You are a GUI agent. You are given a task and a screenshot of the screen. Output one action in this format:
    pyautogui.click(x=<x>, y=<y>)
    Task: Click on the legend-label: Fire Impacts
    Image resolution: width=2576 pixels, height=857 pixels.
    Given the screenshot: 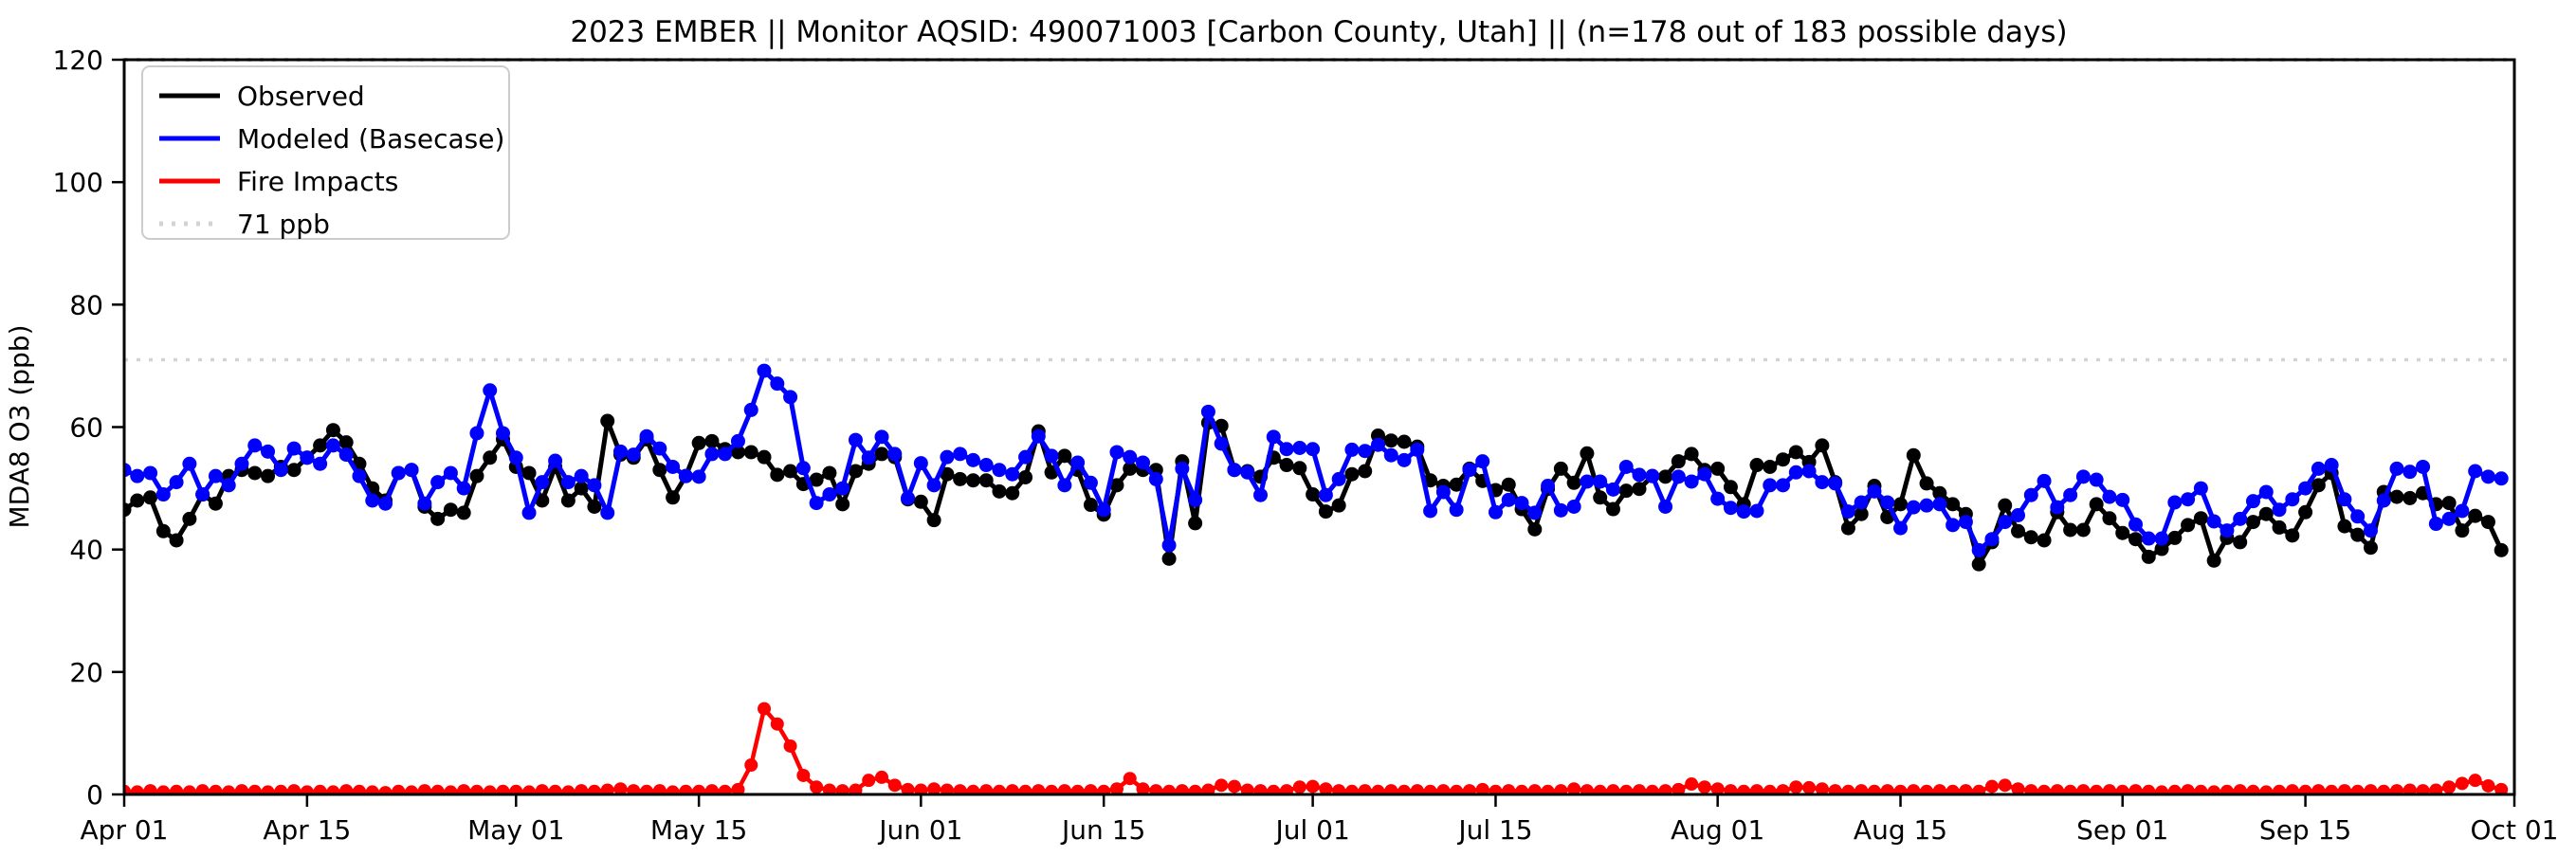 What is the action you would take?
    pyautogui.click(x=317, y=182)
    